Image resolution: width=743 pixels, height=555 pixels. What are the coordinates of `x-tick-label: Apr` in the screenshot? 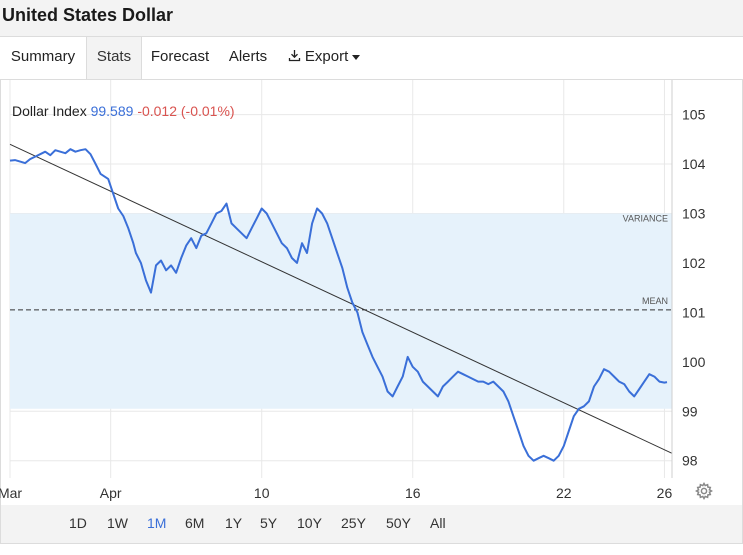 It's located at (111, 493).